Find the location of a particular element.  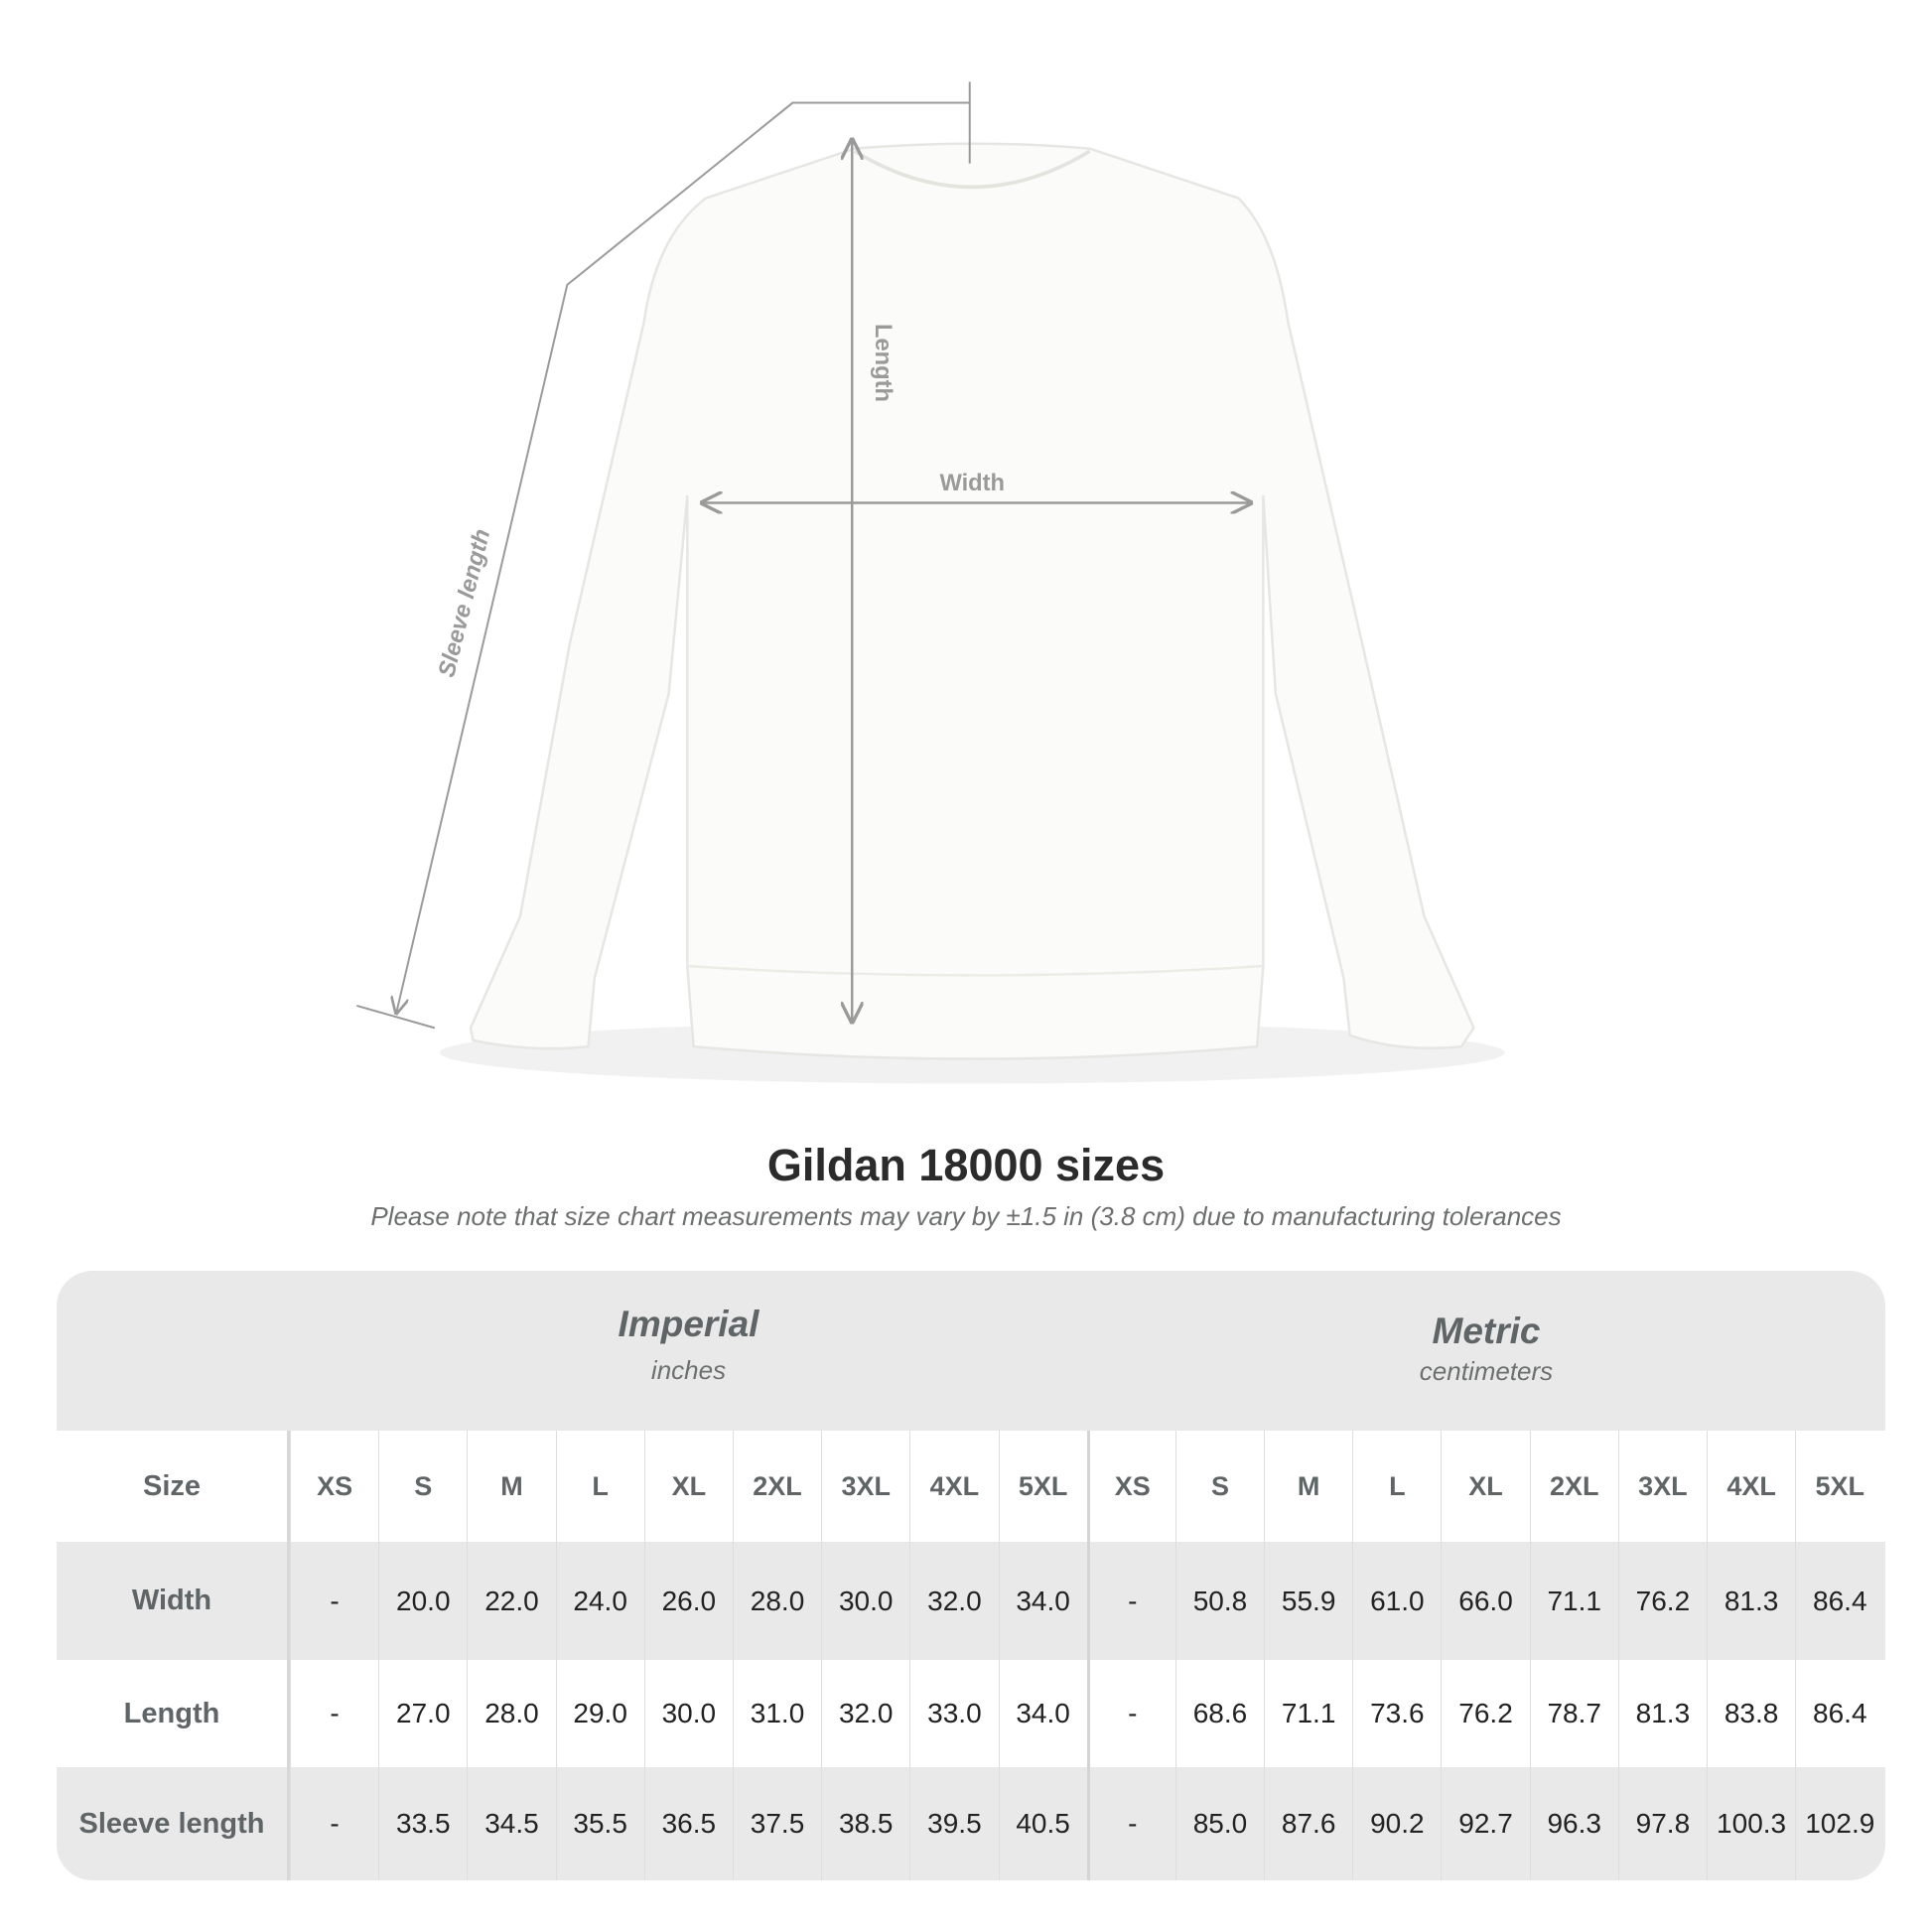

cell-imperial: 27.0 is located at coordinates (423, 1714).